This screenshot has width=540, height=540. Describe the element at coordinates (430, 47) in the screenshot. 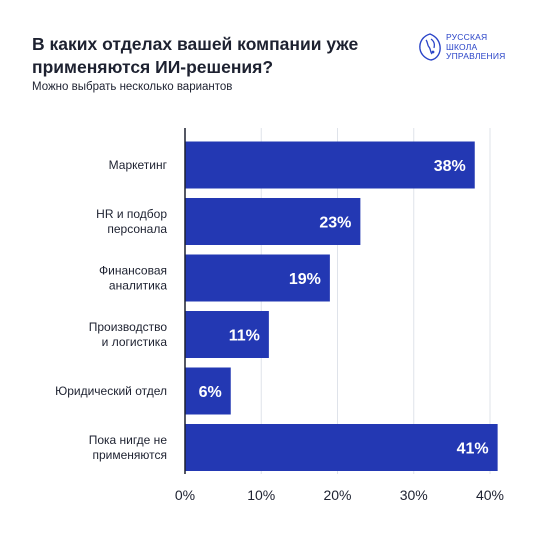

I see `rsu-emblem-icon` at that location.